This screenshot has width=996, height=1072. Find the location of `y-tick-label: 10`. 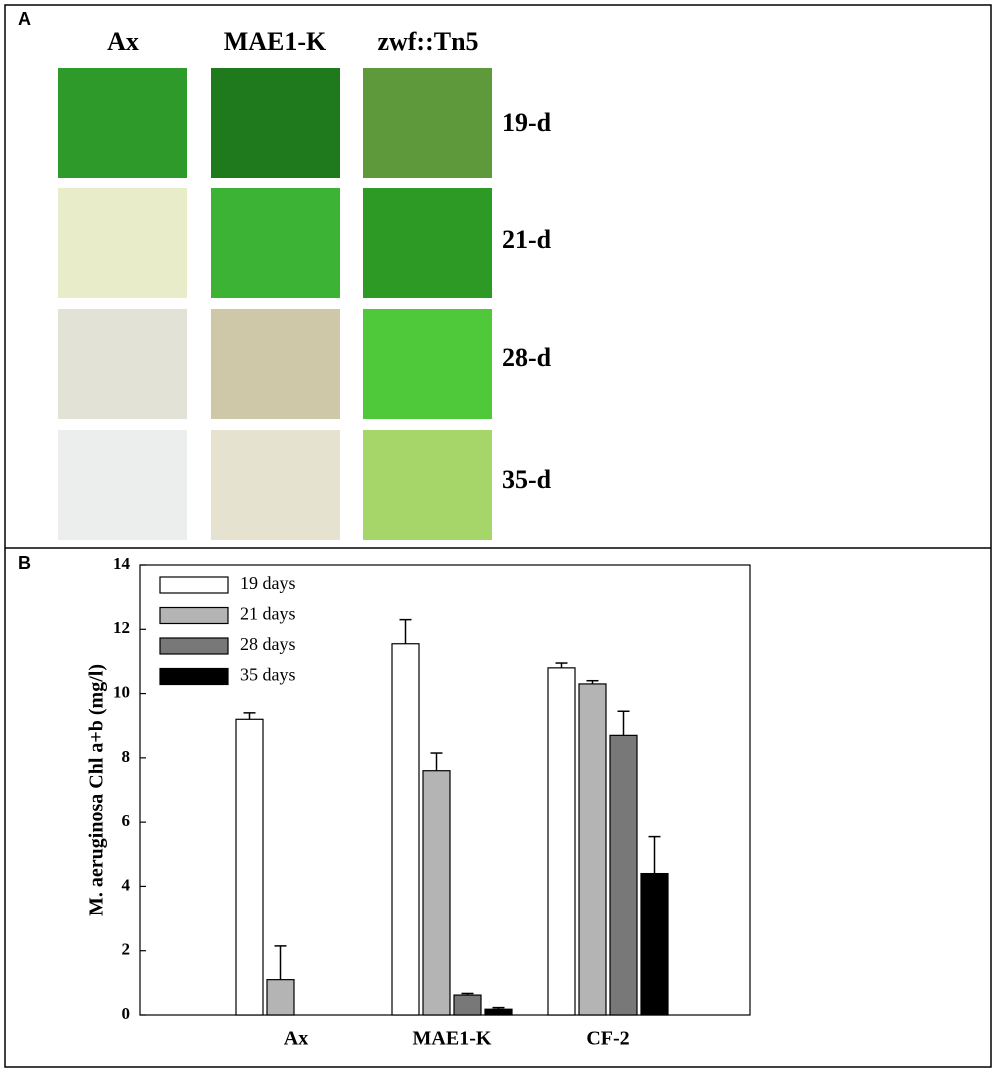

y-tick-label: 10 is located at coordinates (121, 691).